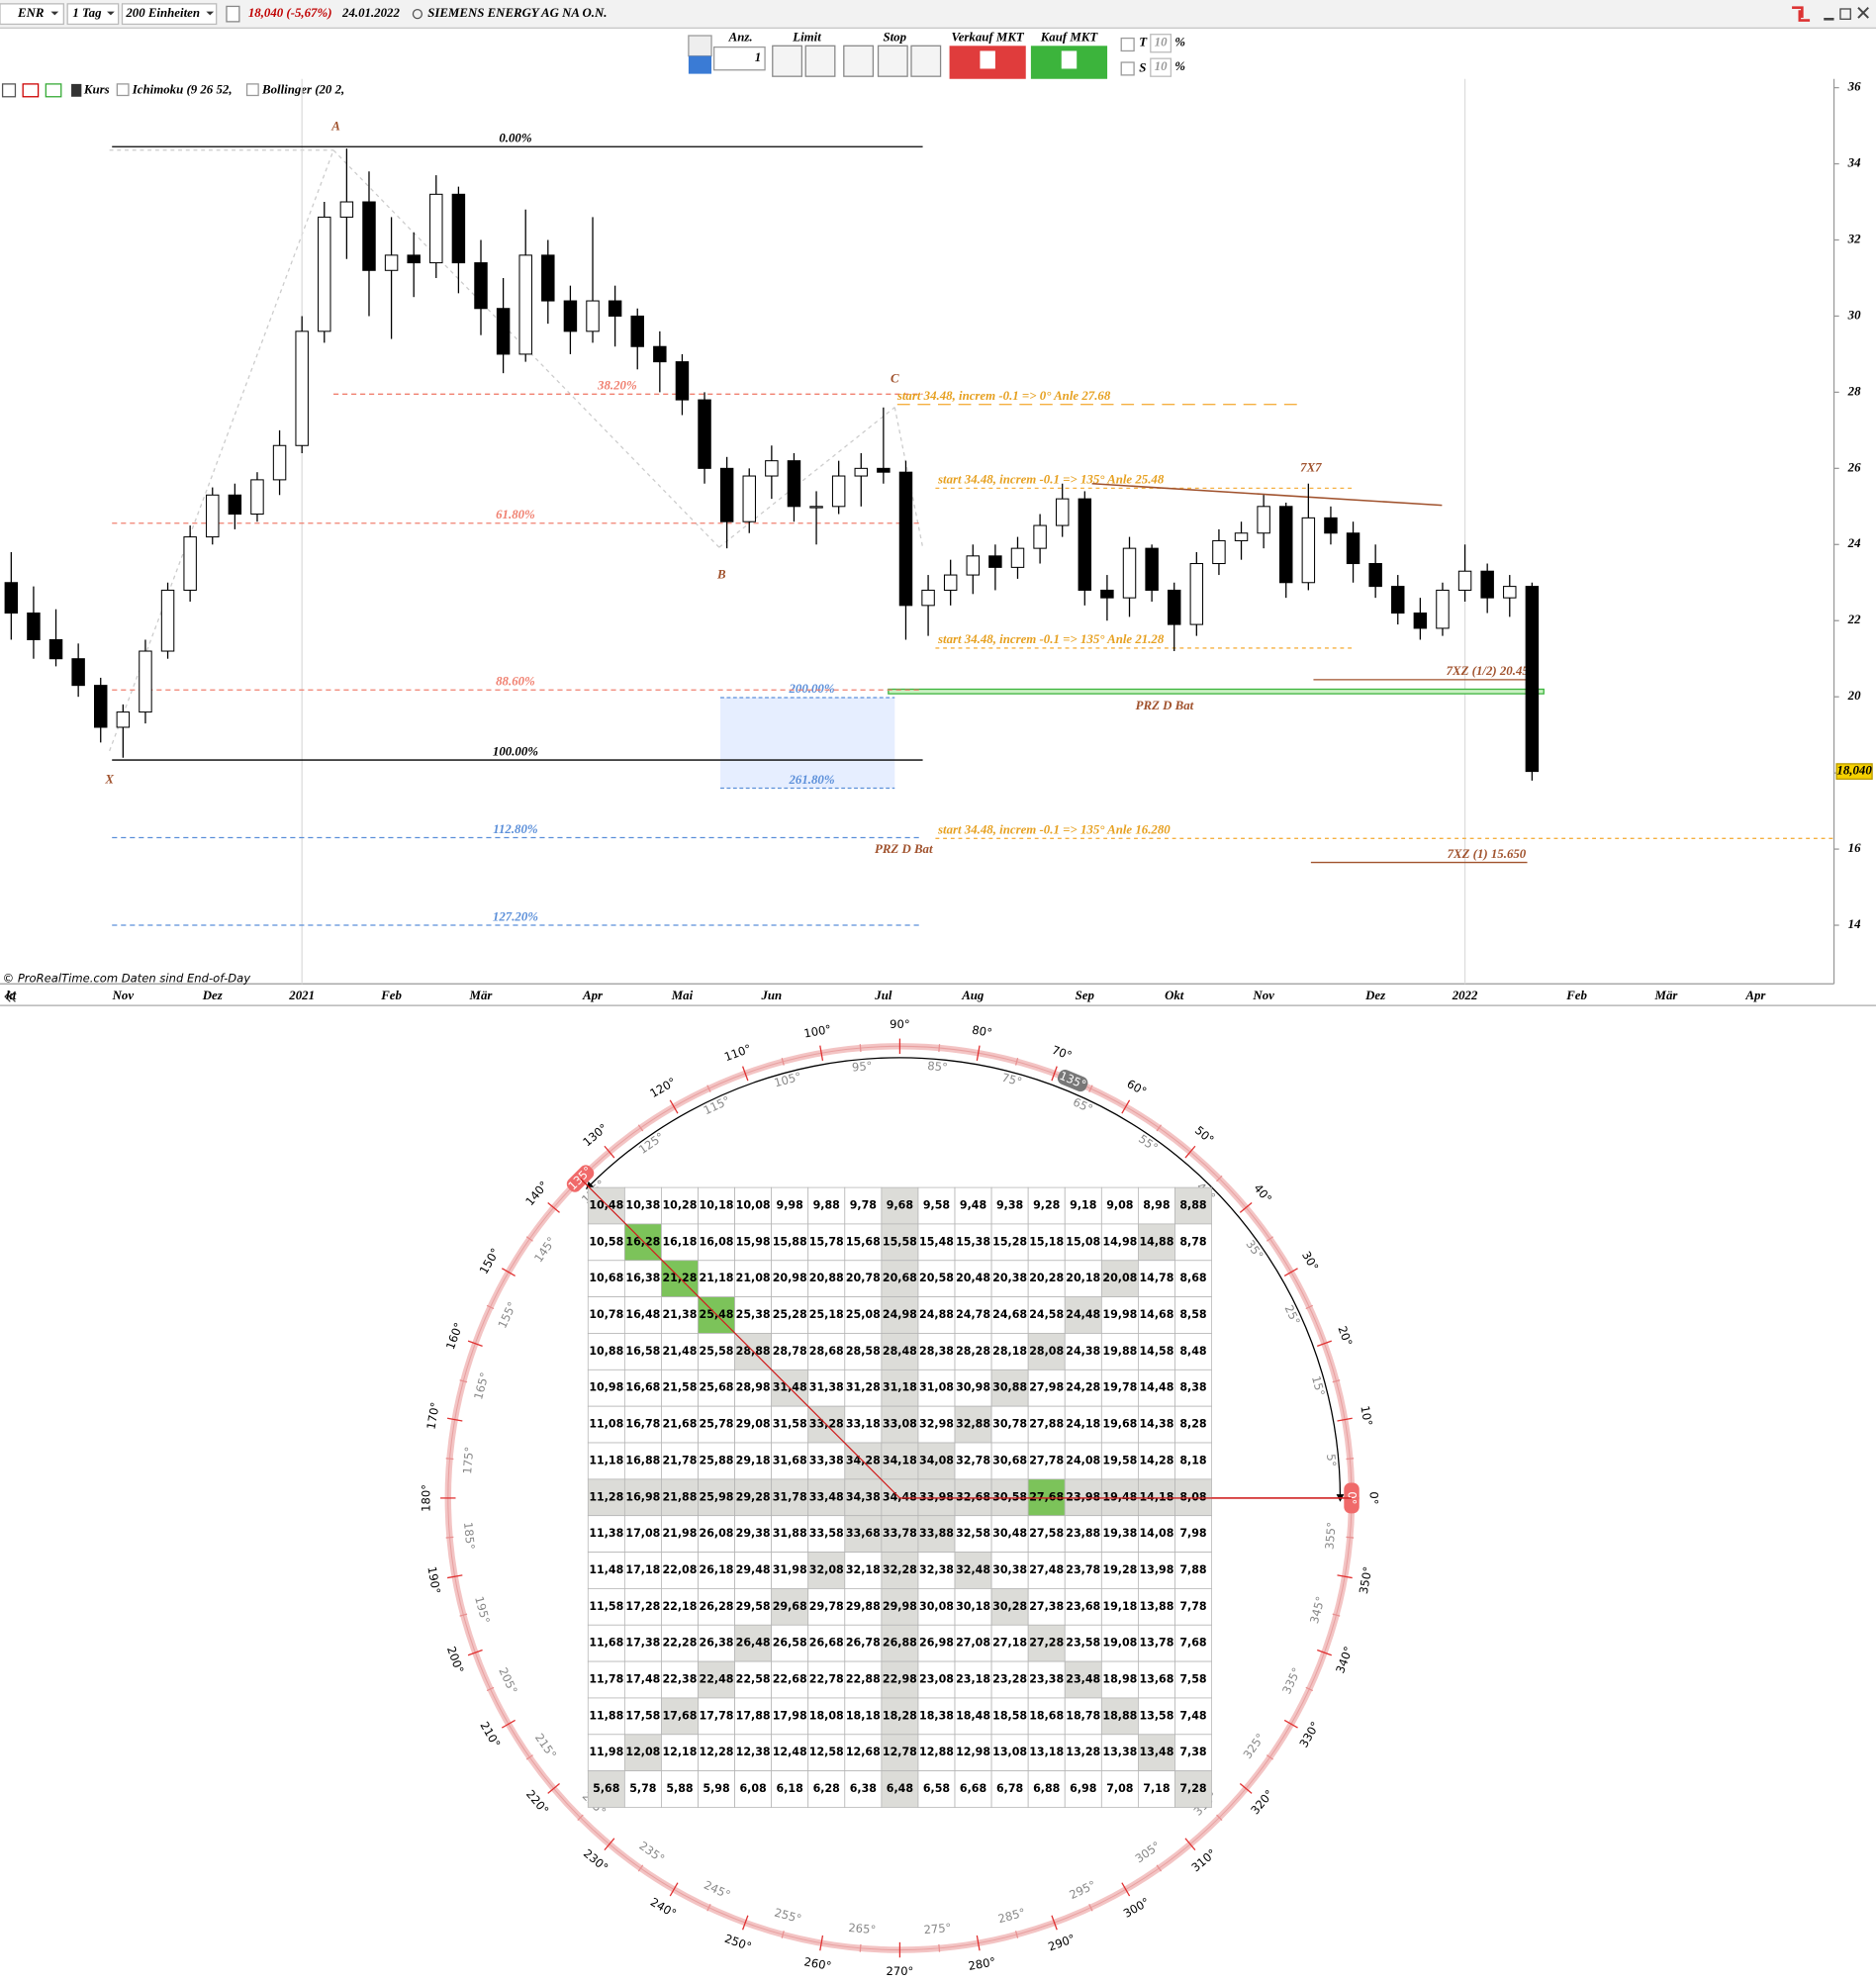  Describe the element at coordinates (1083, 1752) in the screenshot. I see `table-cell-text: 13,28` at that location.